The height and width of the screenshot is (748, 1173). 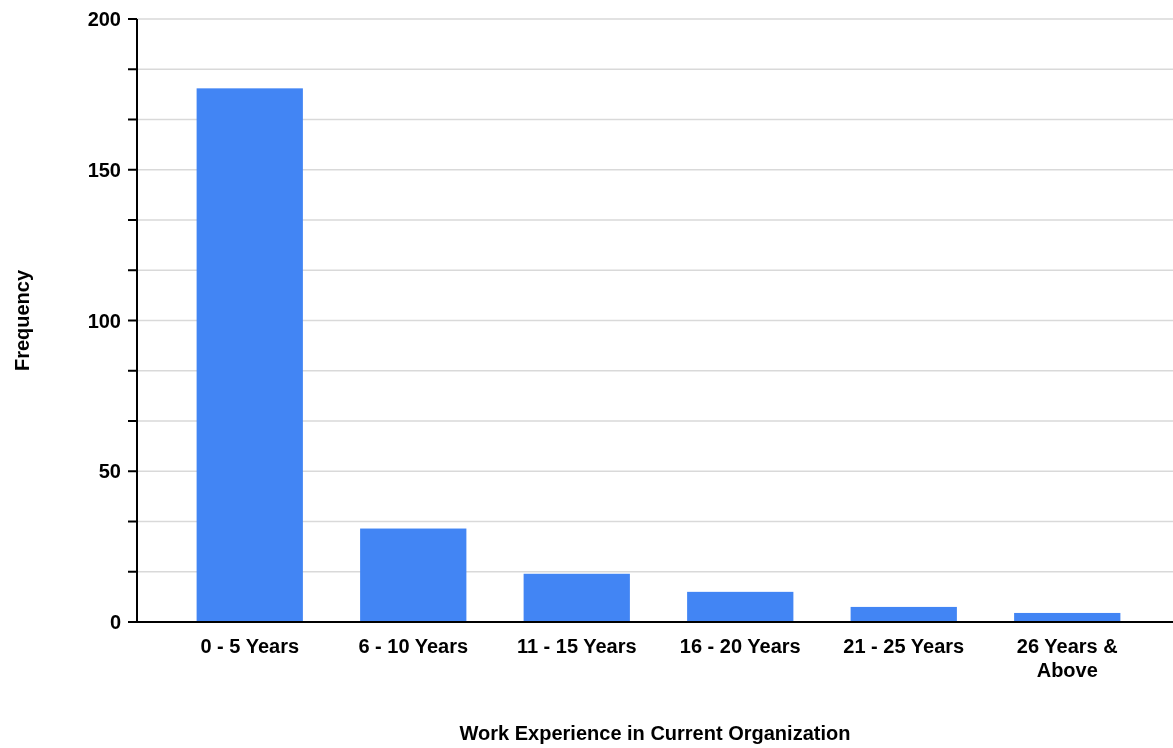 I want to click on y-tick-label: 150, so click(x=104, y=169).